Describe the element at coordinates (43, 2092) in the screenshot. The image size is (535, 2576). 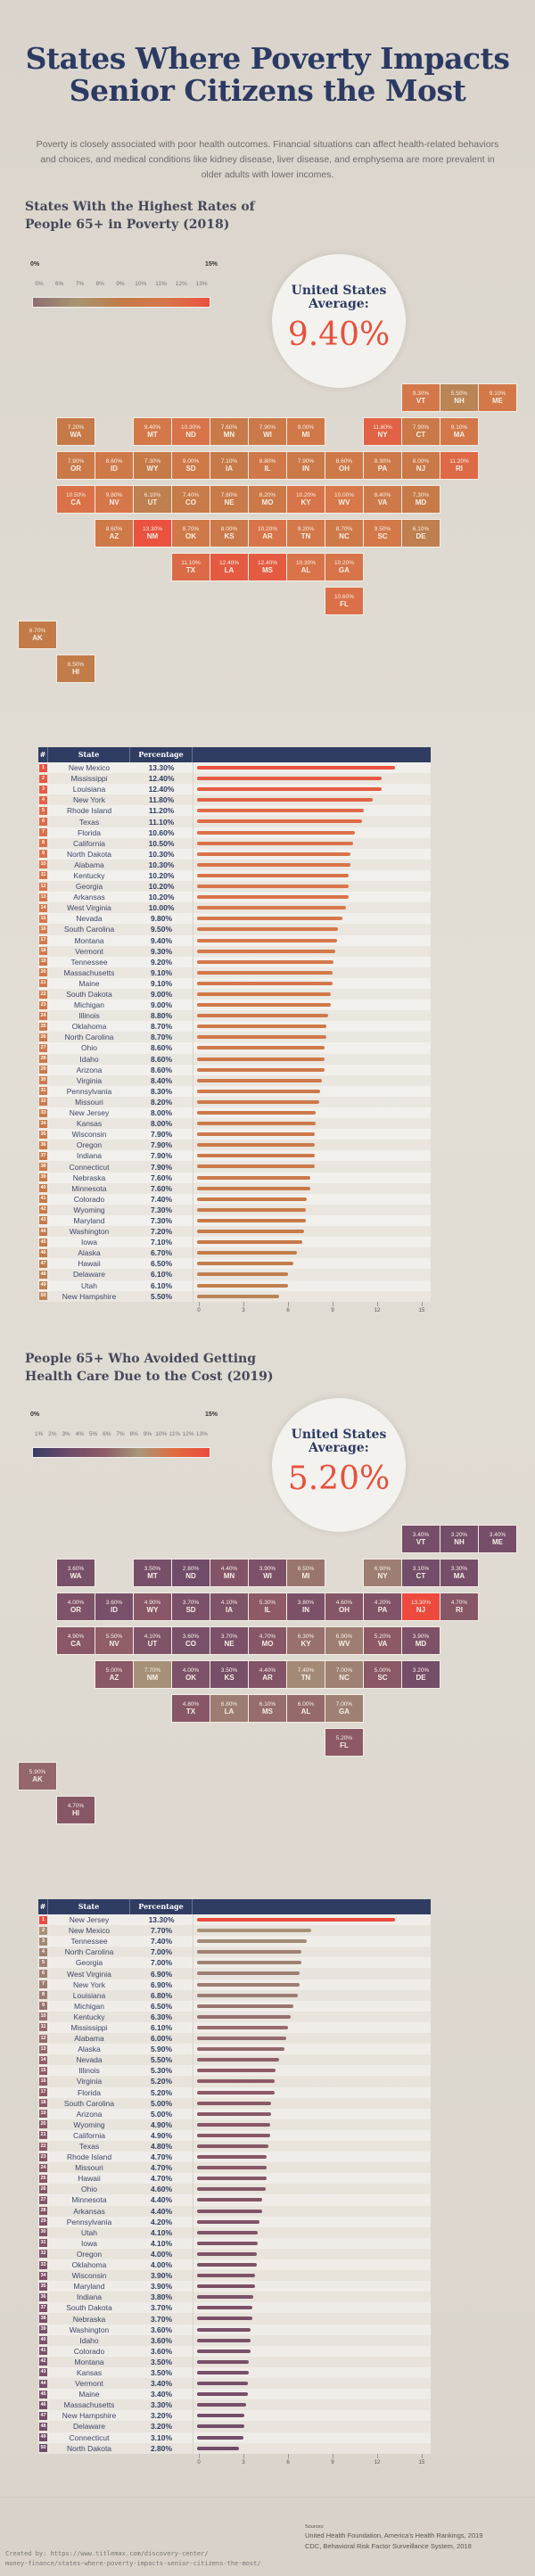
I see `rank-badge: 17` at that location.